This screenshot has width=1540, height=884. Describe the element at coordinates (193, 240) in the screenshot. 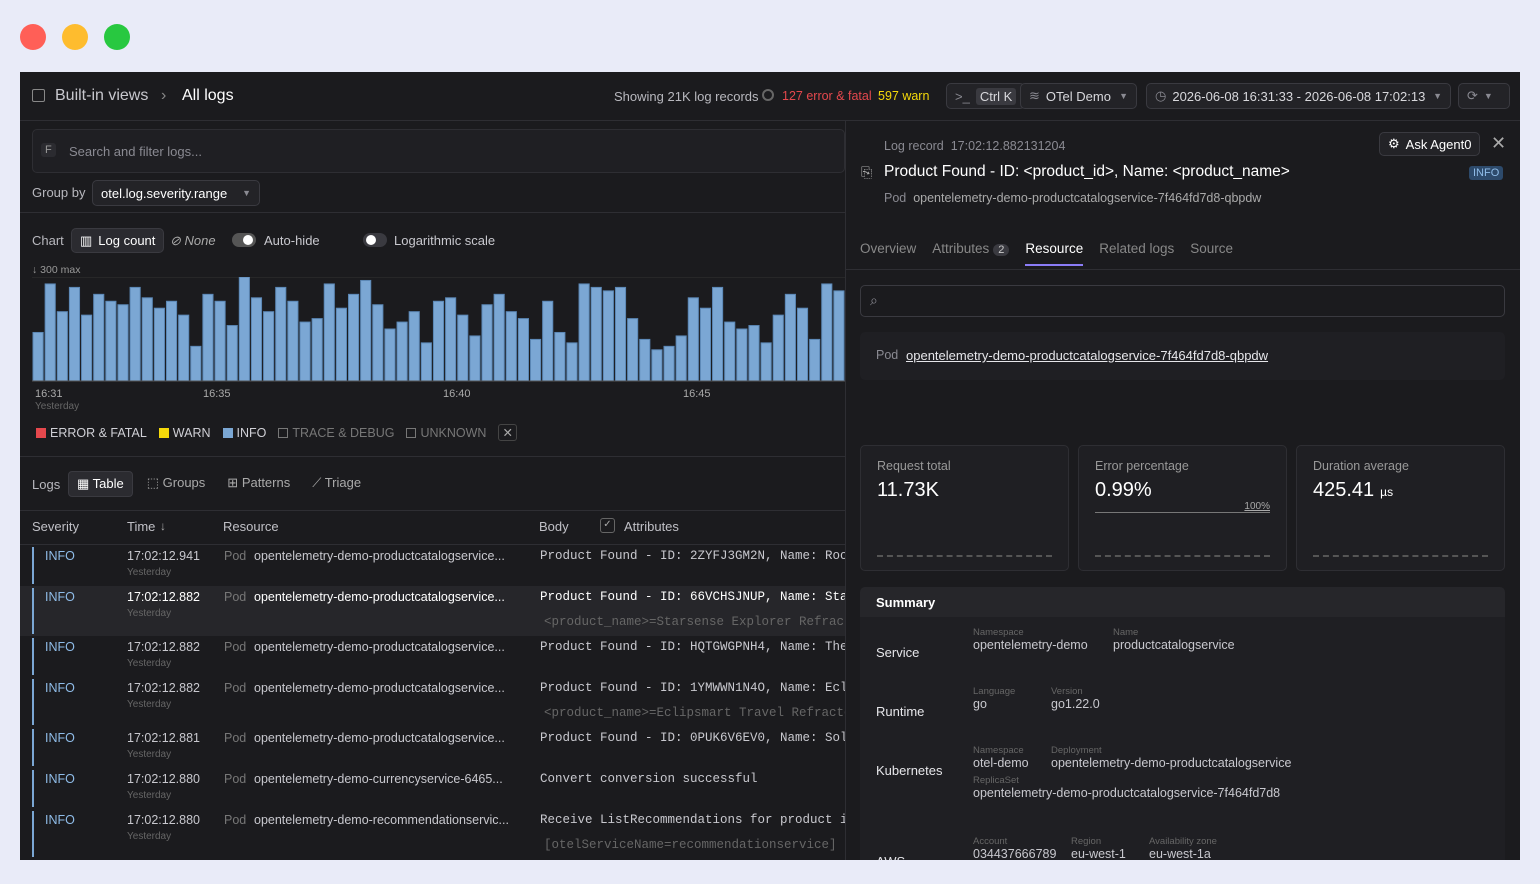

I see `none-button: ⊘ None` at that location.